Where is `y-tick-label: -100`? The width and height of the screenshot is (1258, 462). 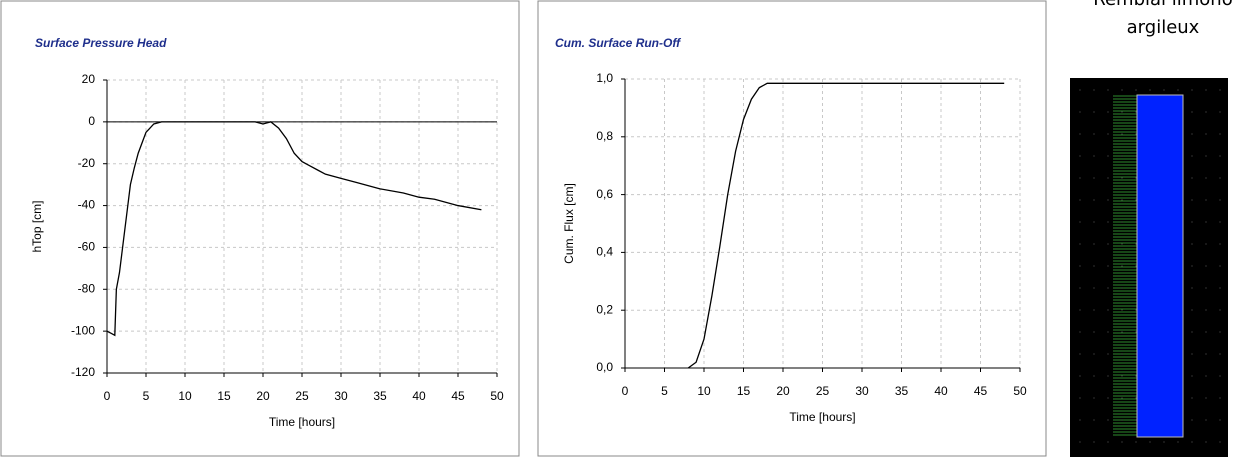 y-tick-label: -100 is located at coordinates (83, 330).